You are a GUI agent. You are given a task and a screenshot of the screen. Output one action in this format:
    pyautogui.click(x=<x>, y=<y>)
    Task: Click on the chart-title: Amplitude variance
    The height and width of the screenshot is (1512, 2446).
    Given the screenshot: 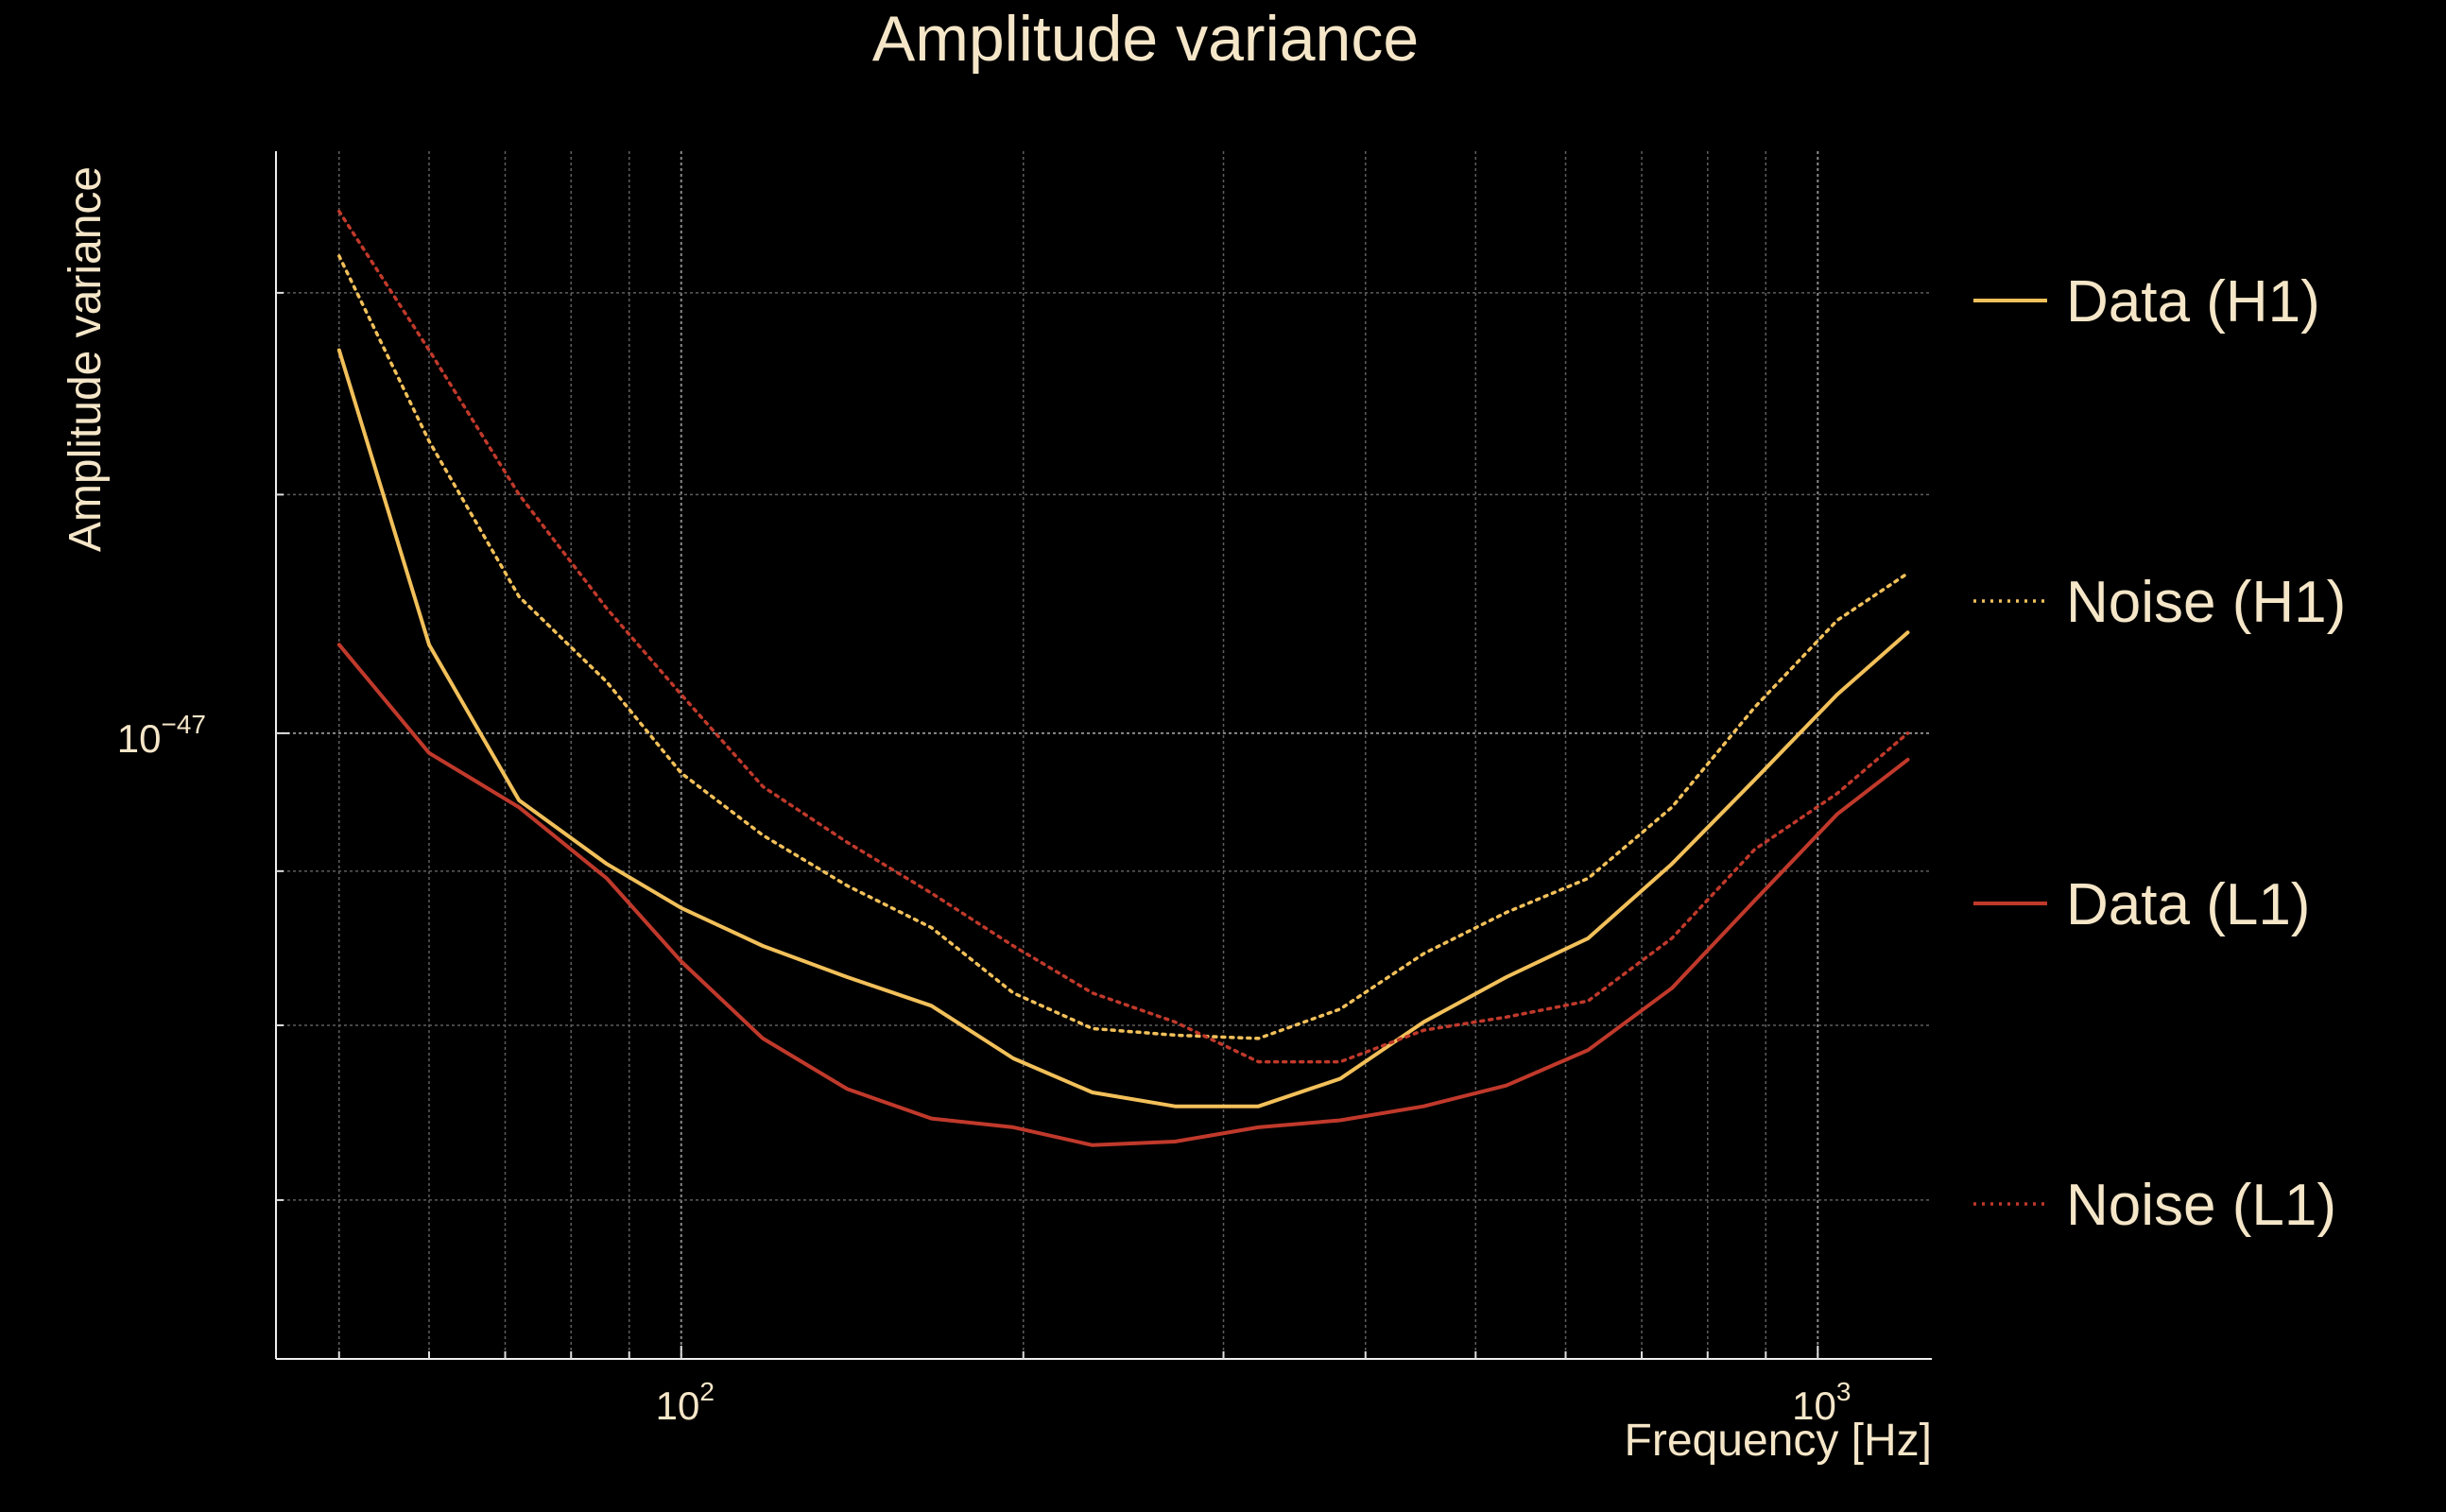 What is the action you would take?
    pyautogui.click(x=1145, y=39)
    